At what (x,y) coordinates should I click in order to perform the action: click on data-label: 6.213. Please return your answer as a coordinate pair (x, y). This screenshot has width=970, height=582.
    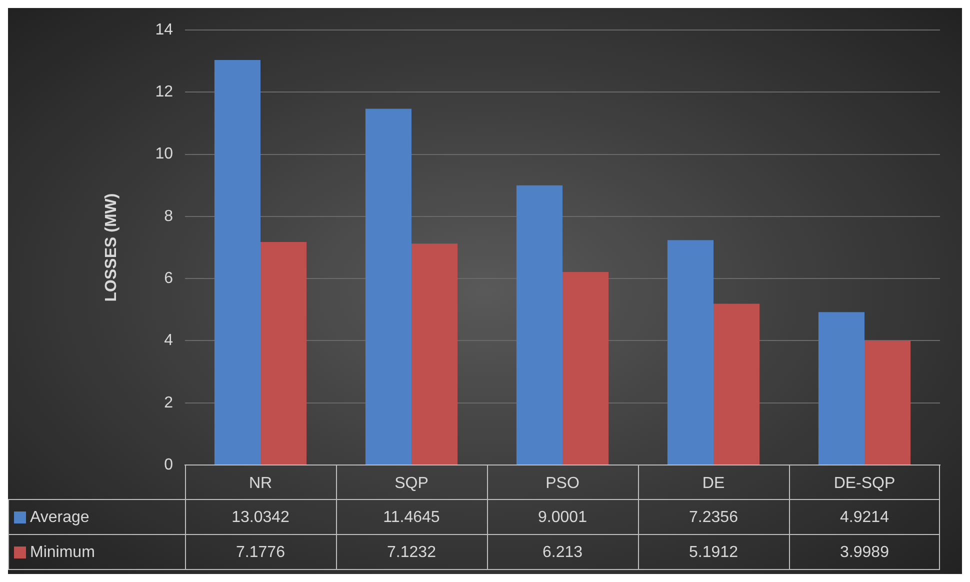
    Looking at the image, I should click on (562, 552).